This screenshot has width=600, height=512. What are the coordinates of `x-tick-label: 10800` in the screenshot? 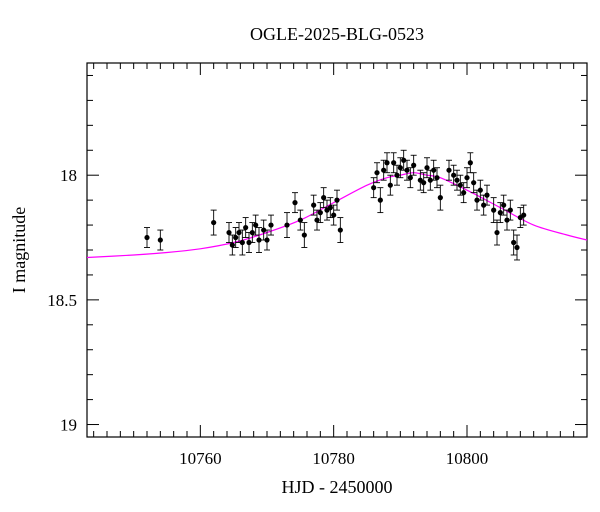 It's located at (467, 458).